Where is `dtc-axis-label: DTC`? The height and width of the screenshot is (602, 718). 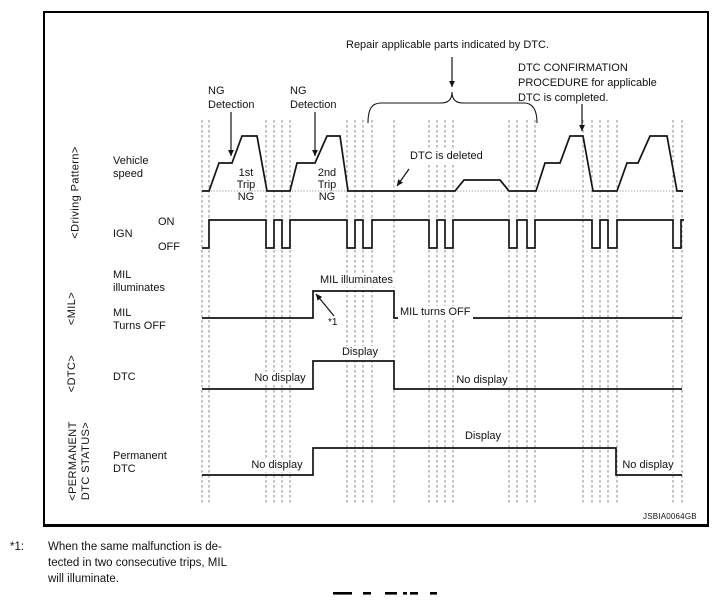 dtc-axis-label: DTC is located at coordinates (124, 377).